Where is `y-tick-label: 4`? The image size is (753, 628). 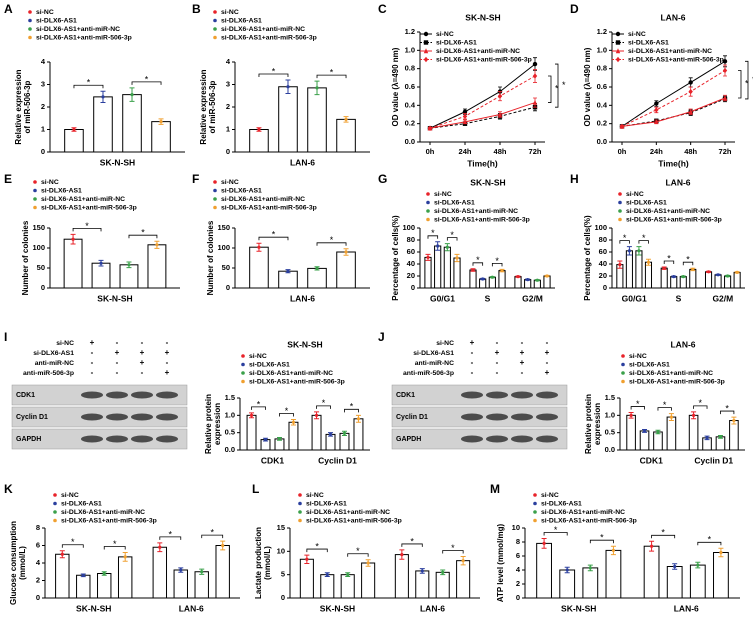
y-tick-label: 4 is located at coordinates (228, 61).